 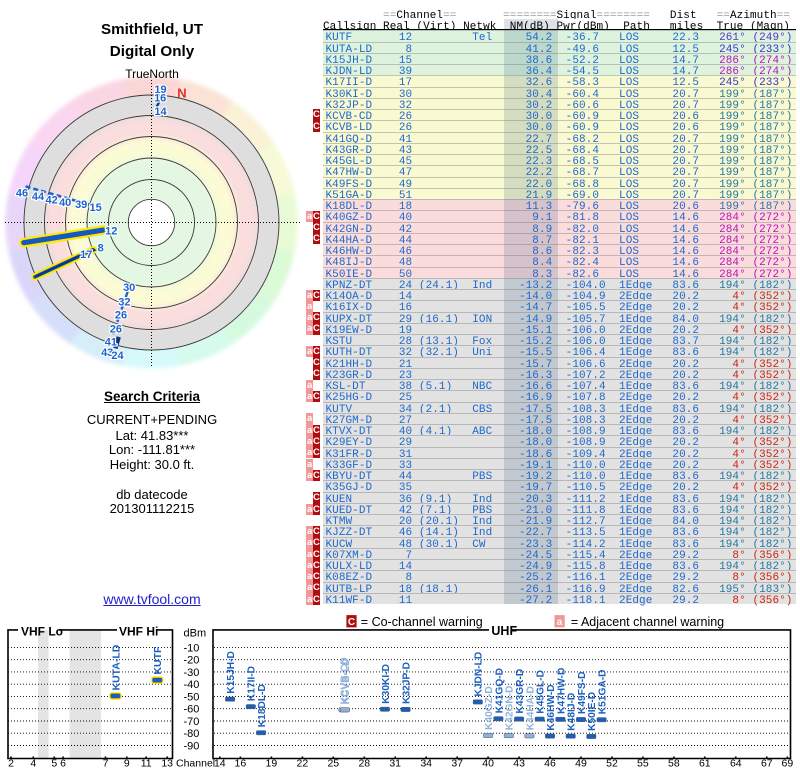 I want to click on svg-text: K15JH-D, so click(x=231, y=672).